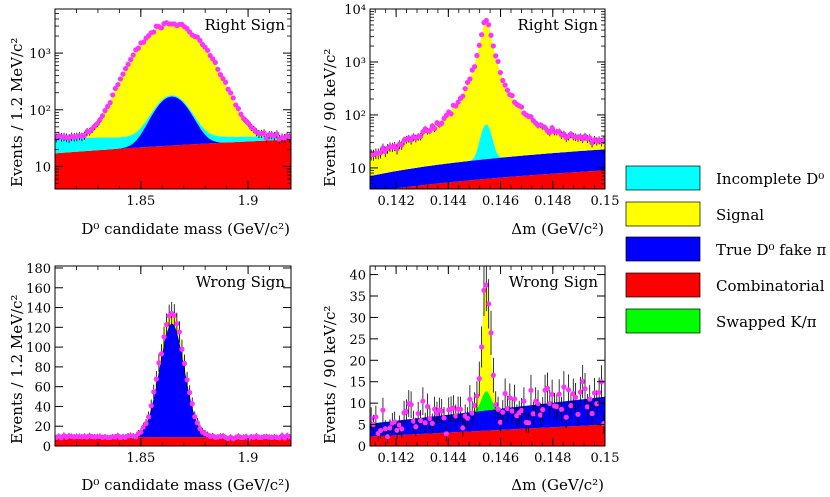 The width and height of the screenshot is (830, 497). I want to click on panel-title: Right Sign, so click(245, 25).